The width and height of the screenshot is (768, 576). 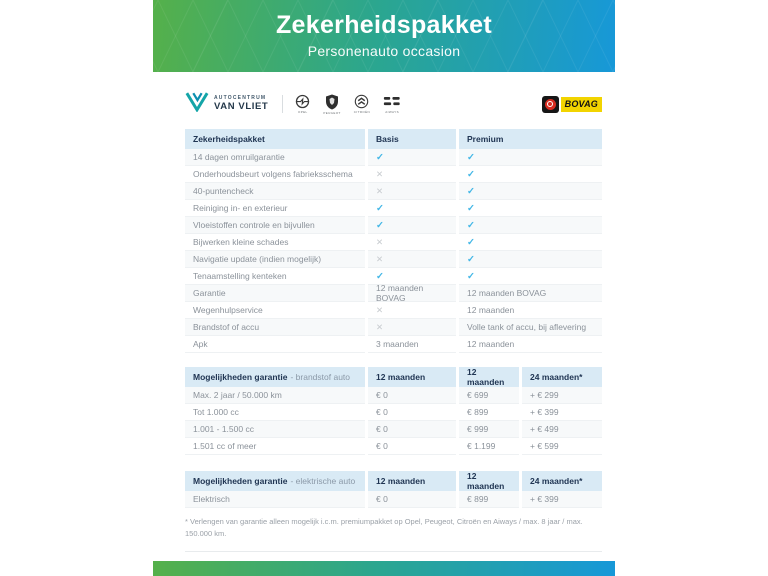 I want to click on warranty-title-light: - elektrische auto, so click(x=323, y=481).